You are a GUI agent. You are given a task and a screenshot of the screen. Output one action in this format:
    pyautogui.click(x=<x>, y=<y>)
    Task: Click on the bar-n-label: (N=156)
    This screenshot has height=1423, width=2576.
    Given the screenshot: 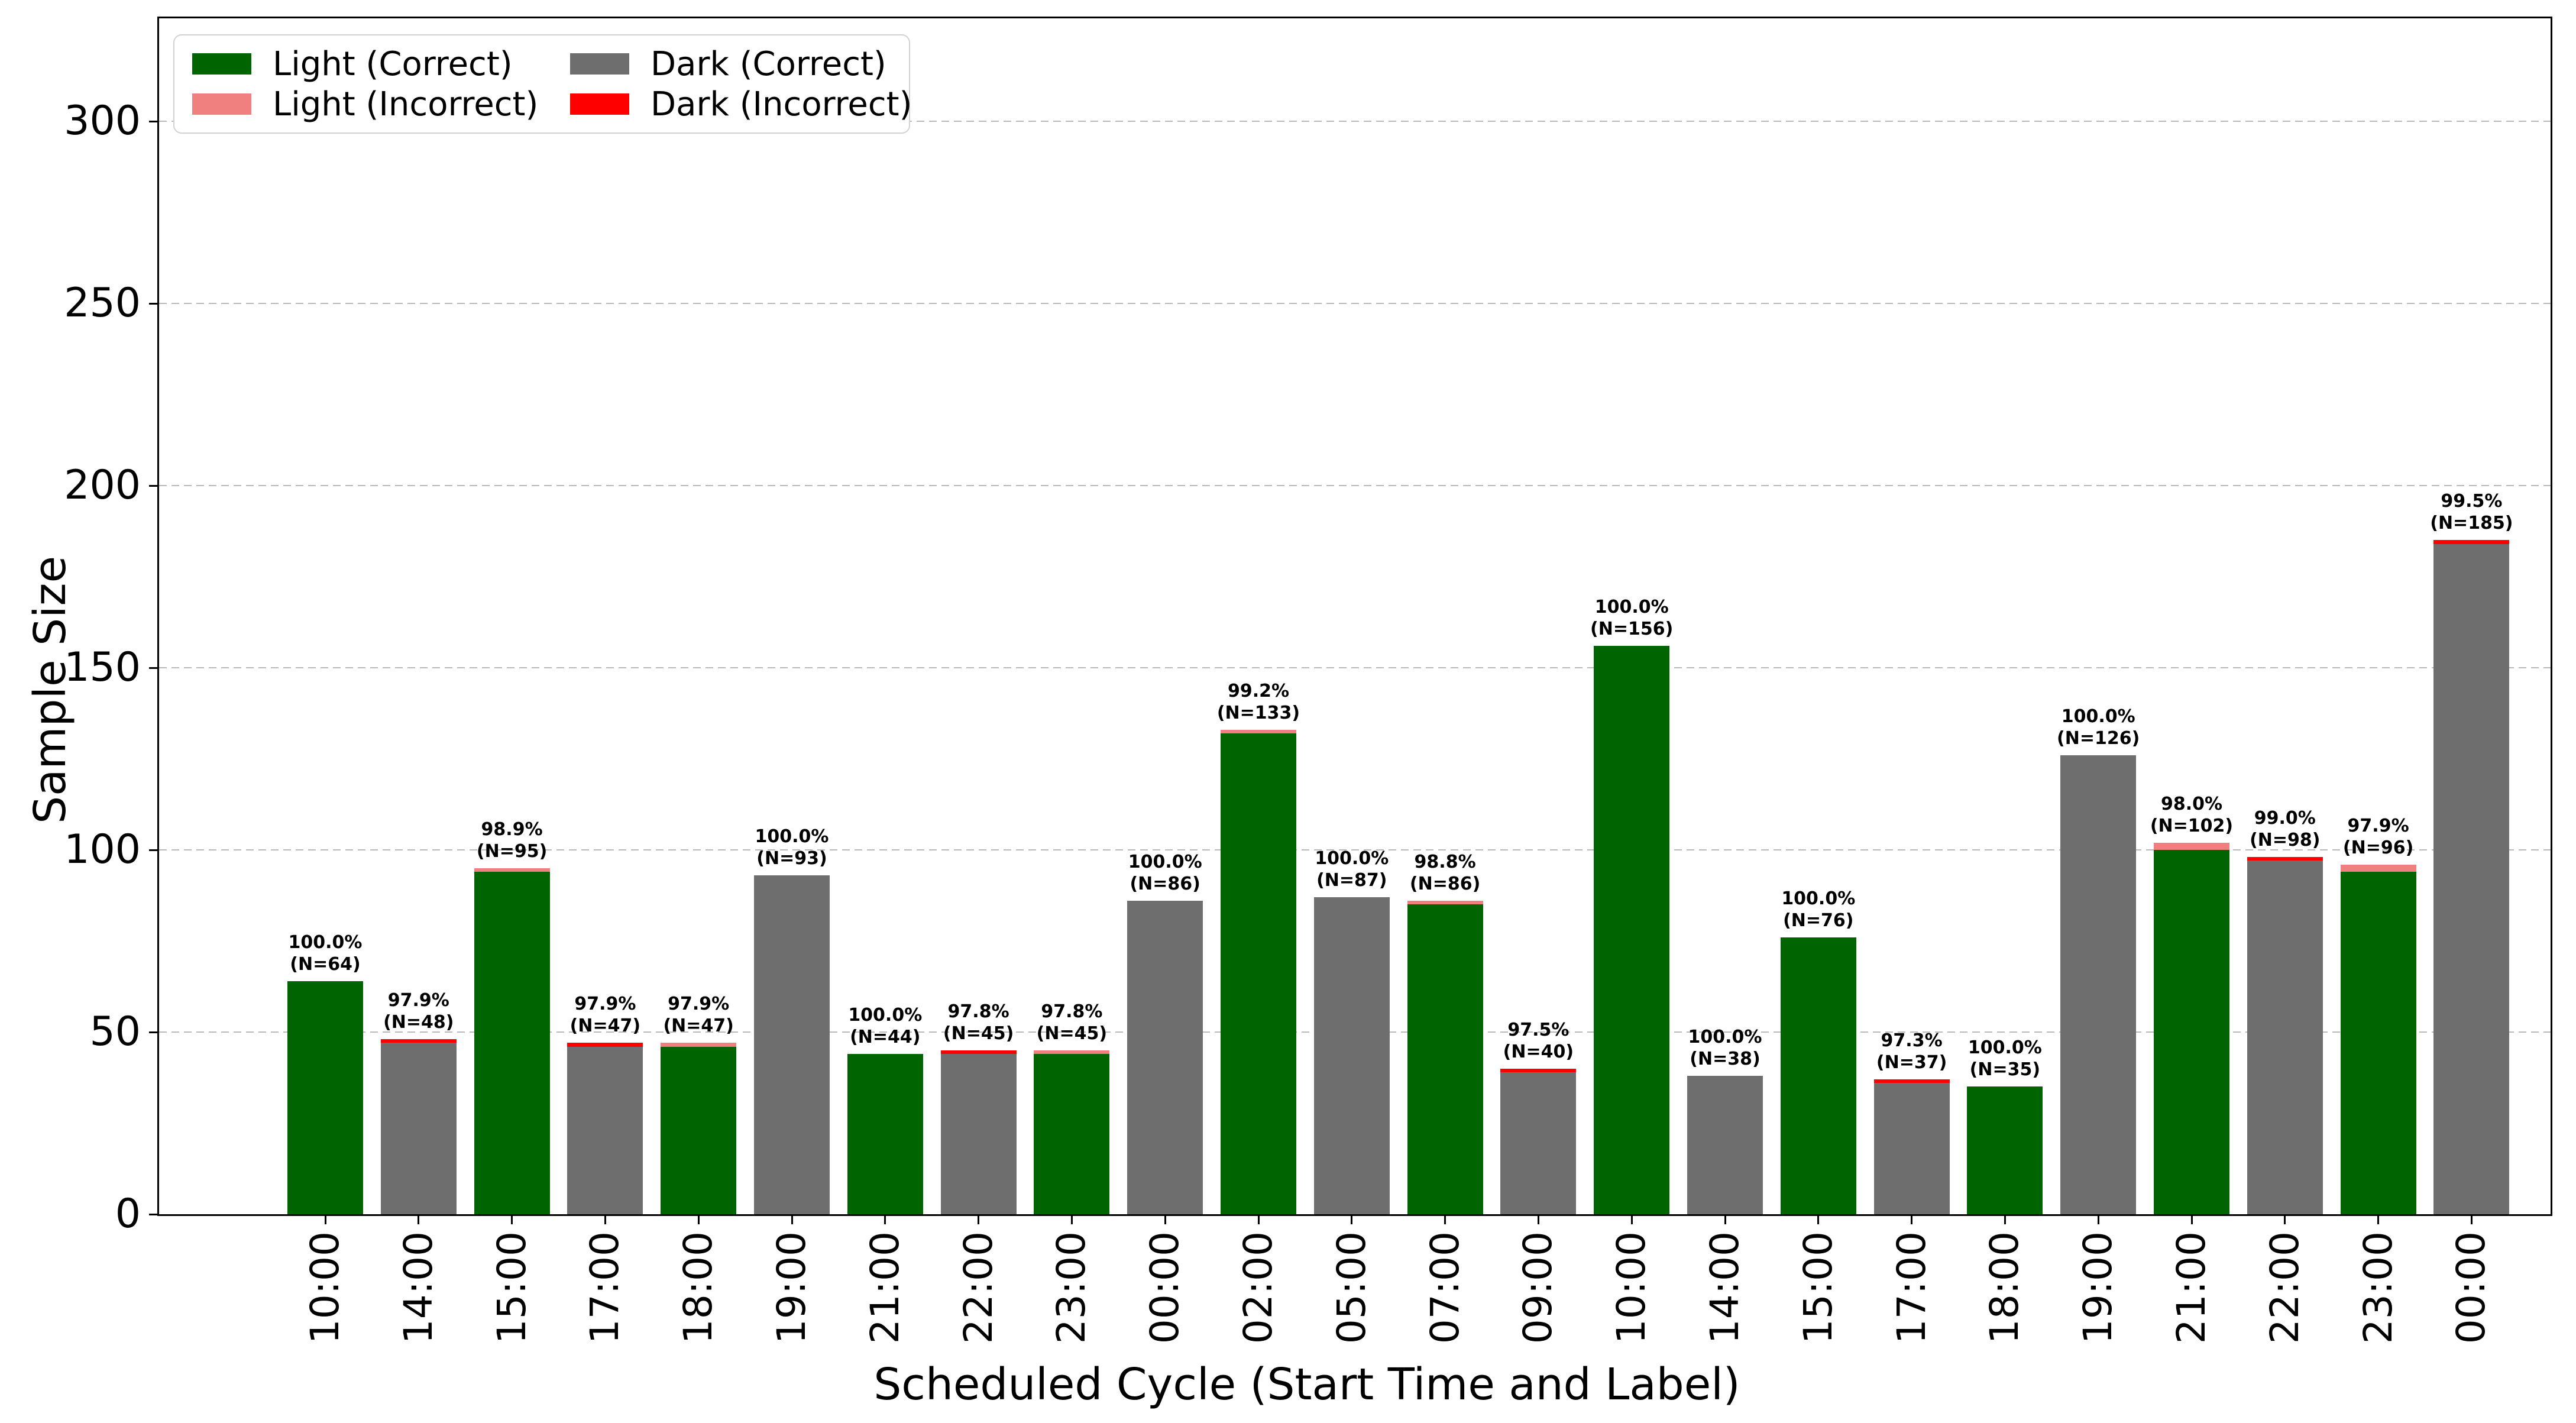 What is the action you would take?
    pyautogui.click(x=1632, y=630)
    